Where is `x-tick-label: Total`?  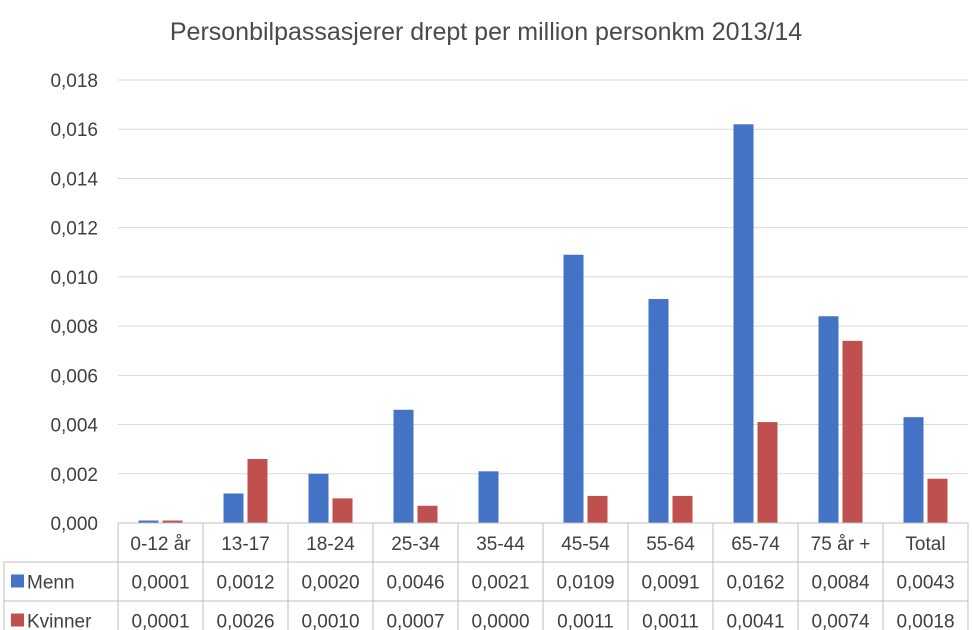
x-tick-label: Total is located at coordinates (925, 544).